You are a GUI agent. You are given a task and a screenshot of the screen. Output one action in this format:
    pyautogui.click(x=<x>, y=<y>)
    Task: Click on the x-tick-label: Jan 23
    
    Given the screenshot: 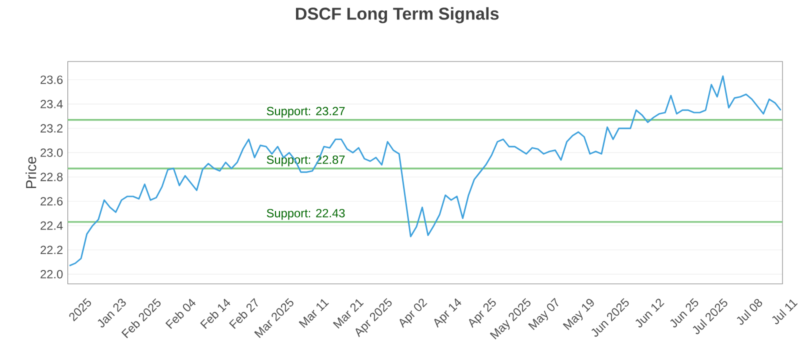 What is the action you would take?
    pyautogui.click(x=112, y=313)
    